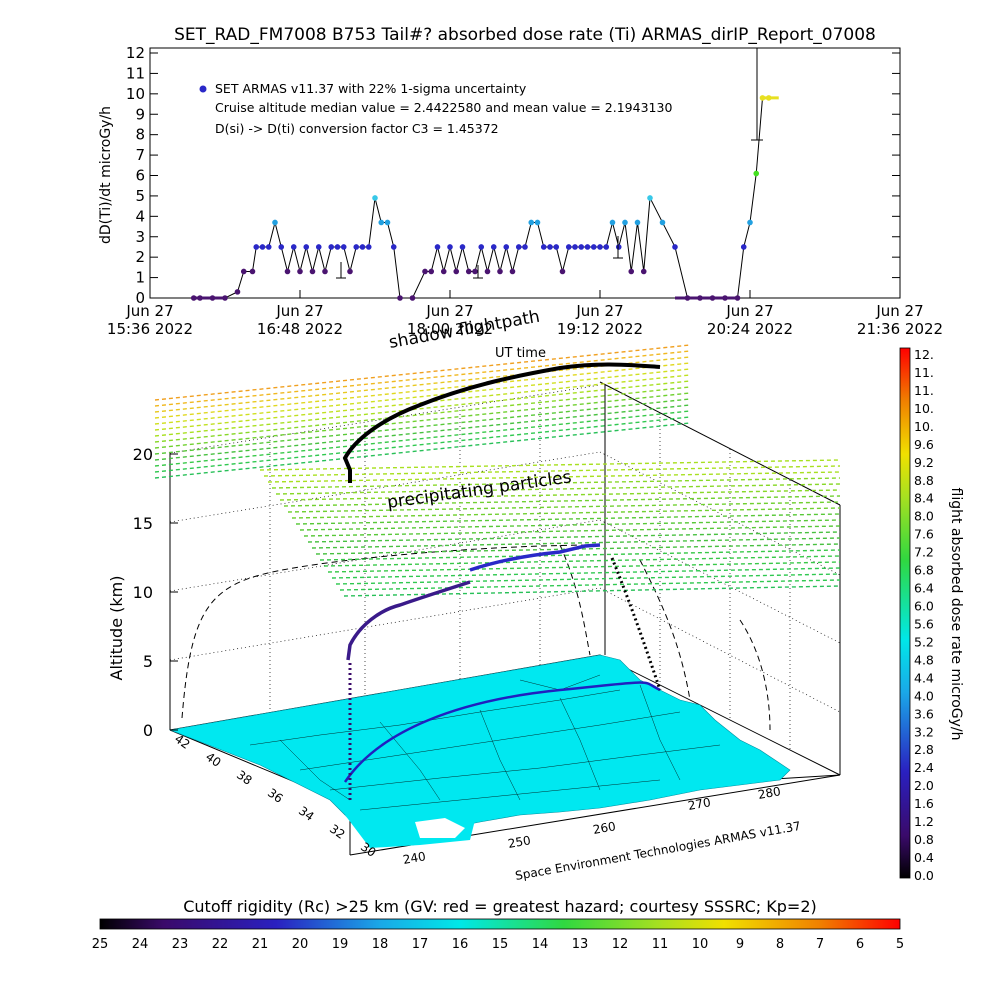 This screenshot has width=1000, height=1000. What do you see at coordinates (106, 175) in the screenshot?
I see `dose-y-axis-label: dD(Ti)/dt microGy/h` at bounding box center [106, 175].